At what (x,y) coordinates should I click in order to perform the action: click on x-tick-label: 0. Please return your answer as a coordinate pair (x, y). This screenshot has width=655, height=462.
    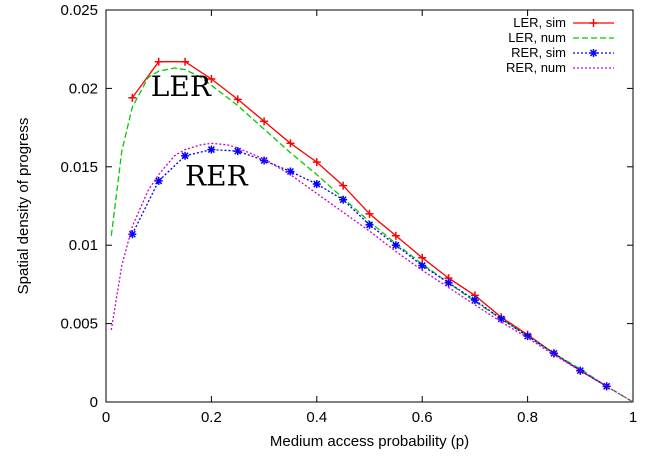
    Looking at the image, I should click on (106, 417).